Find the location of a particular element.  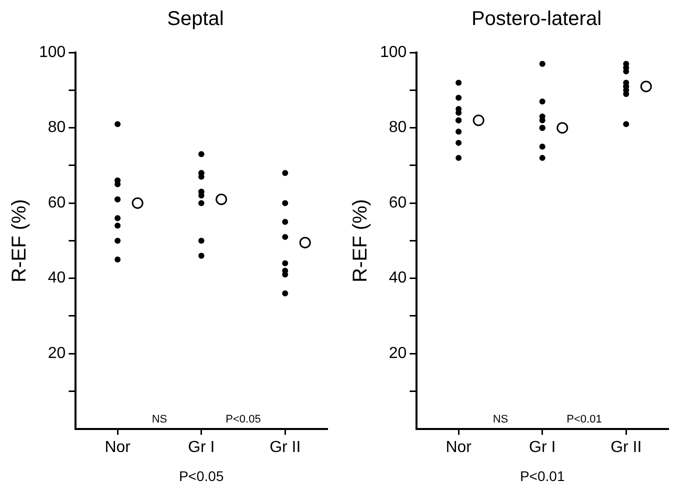

chart-title: Postero-lateral is located at coordinates (536, 19).